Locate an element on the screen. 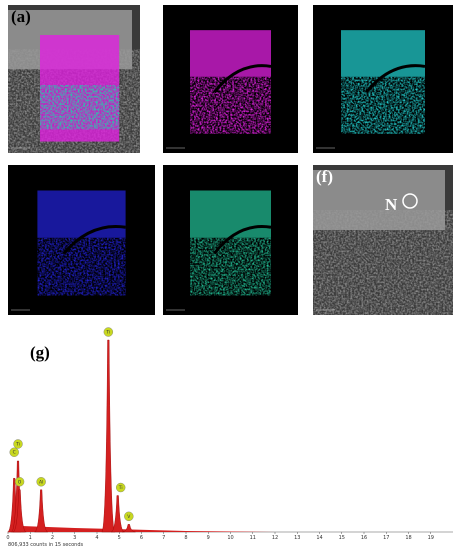  panel-label: (d) is located at coordinates (21, 176).